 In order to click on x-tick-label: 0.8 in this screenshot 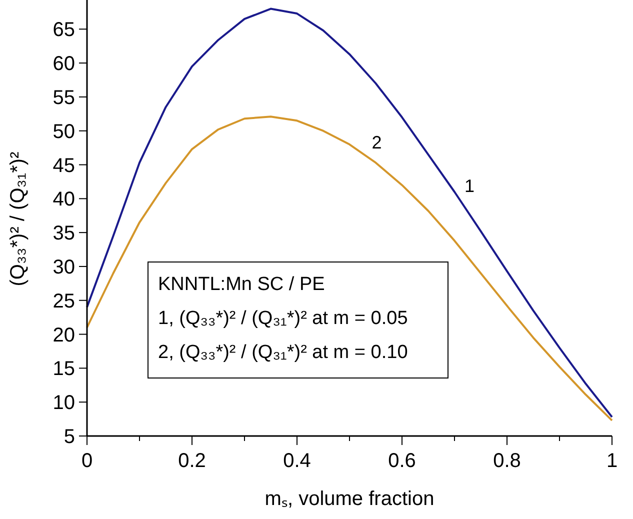, I will do `click(507, 461)`.